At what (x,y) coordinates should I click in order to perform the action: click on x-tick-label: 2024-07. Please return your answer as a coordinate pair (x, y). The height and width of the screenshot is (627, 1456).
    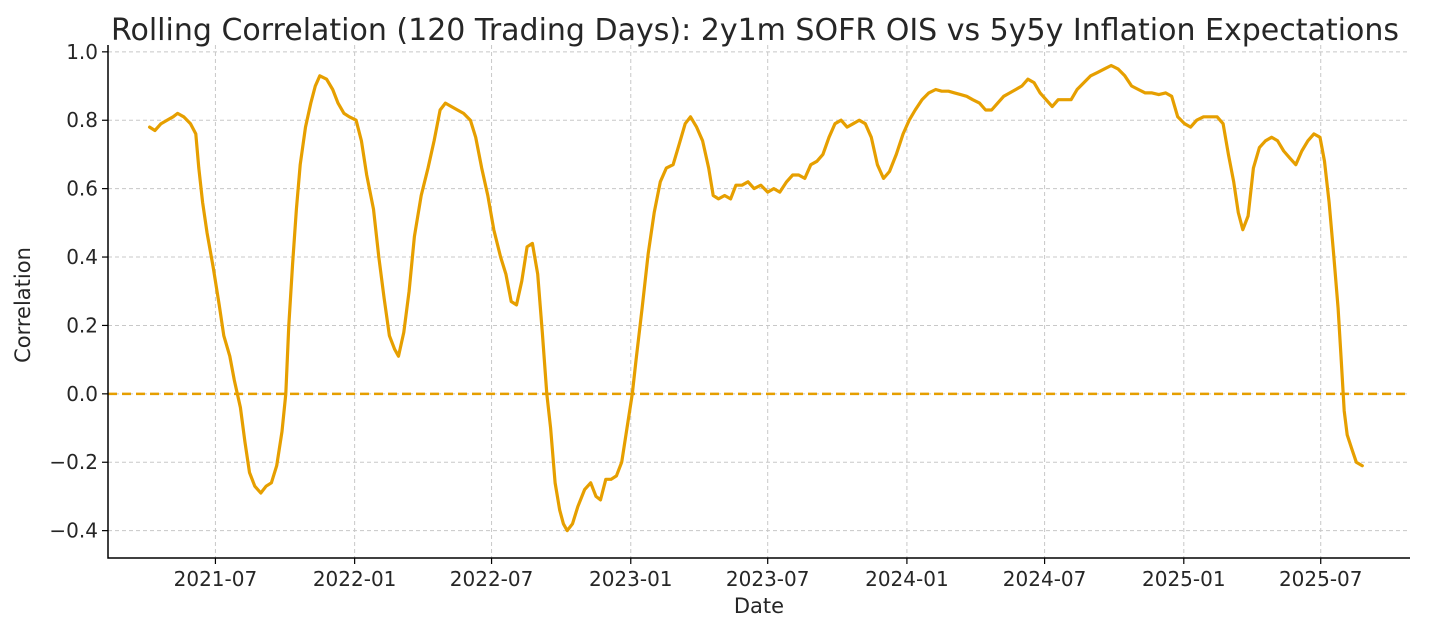
    Looking at the image, I should click on (1045, 579).